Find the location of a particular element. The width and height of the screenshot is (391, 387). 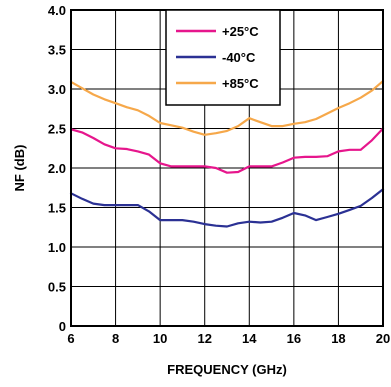

x-tick-label-16: 16 is located at coordinates (294, 338).